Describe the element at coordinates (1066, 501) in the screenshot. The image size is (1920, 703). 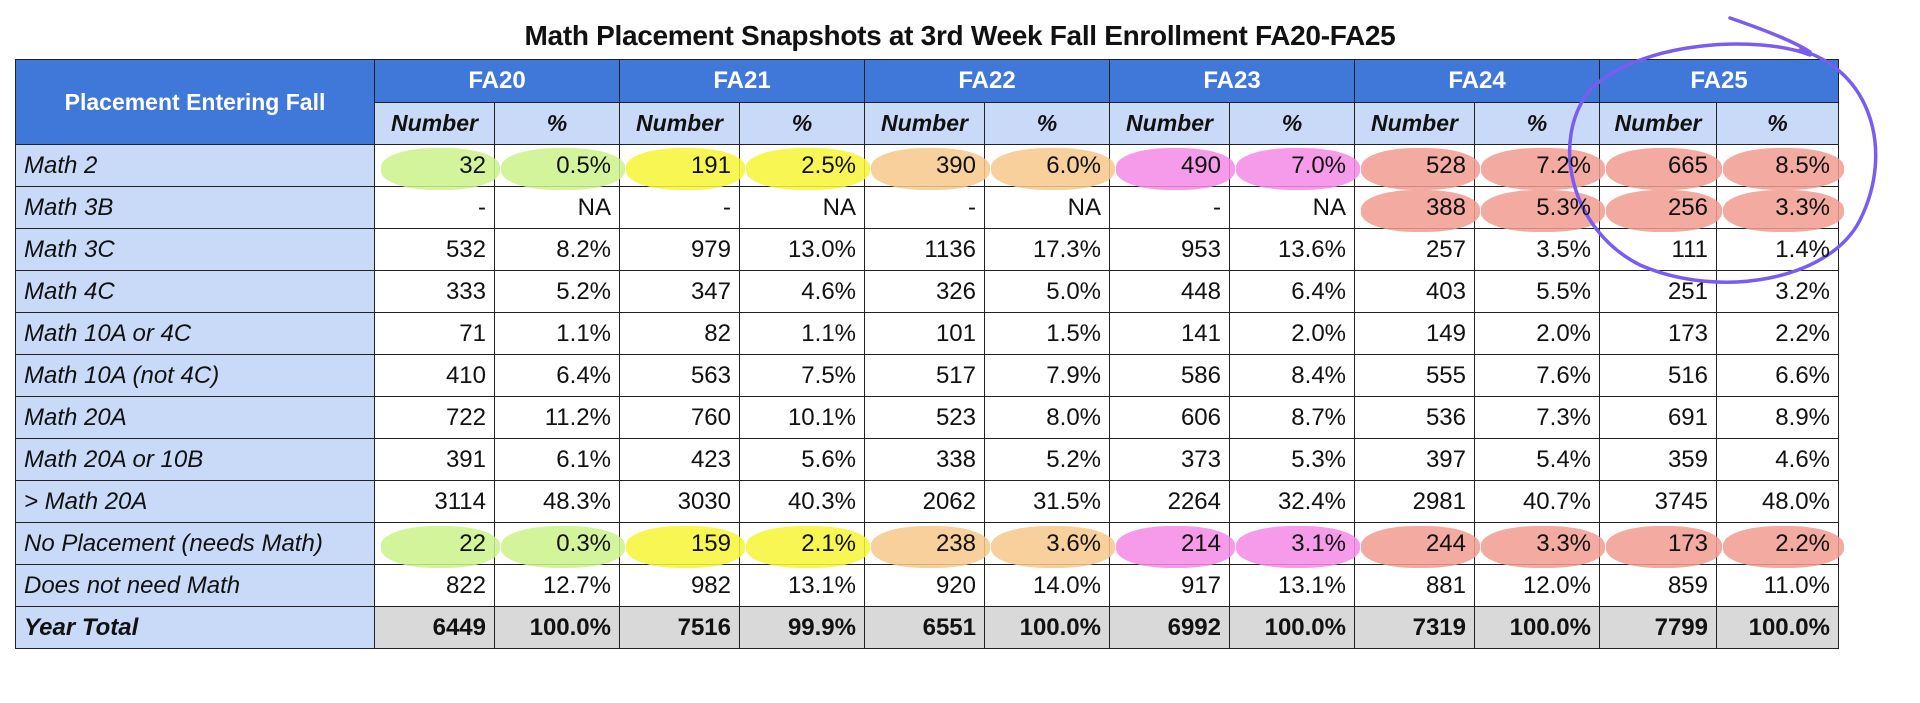
I see `cell-value: 31.5%` at that location.